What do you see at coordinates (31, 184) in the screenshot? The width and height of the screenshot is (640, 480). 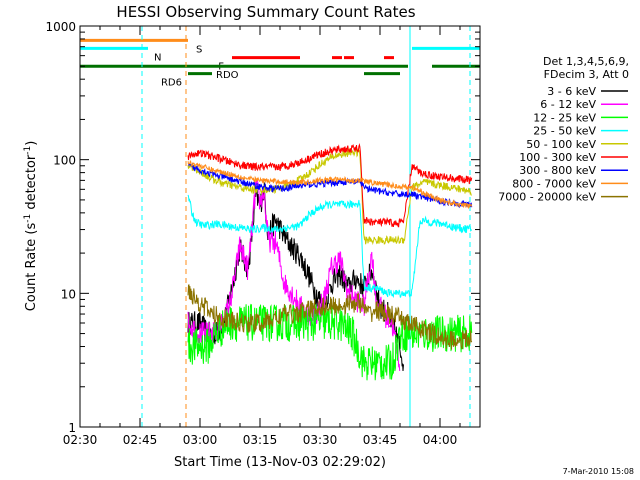 I see `y-label-mid: detector` at bounding box center [31, 184].